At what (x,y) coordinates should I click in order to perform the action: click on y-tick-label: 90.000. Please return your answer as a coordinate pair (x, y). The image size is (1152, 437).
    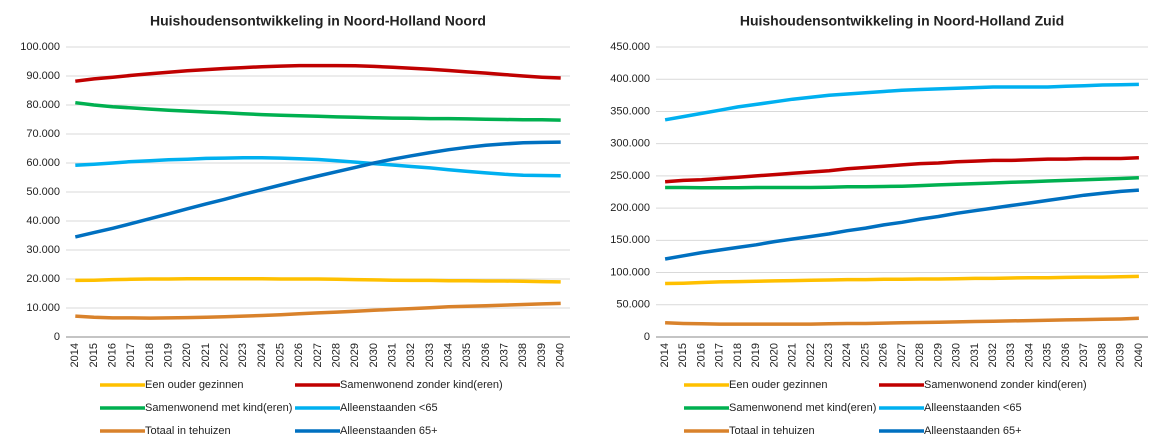
    Looking at the image, I should click on (43, 76).